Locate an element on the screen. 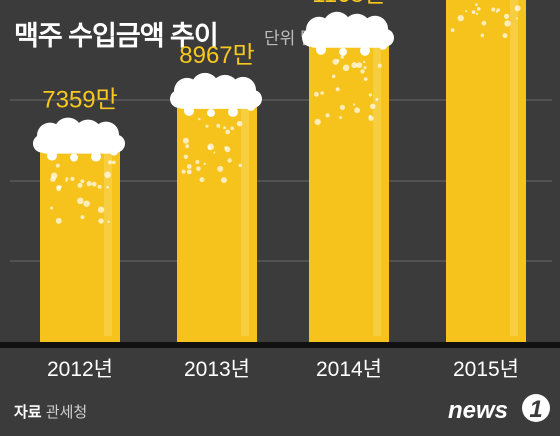 Image resolution: width=560 pixels, height=436 pixels. logo-text: news is located at coordinates (478, 410).